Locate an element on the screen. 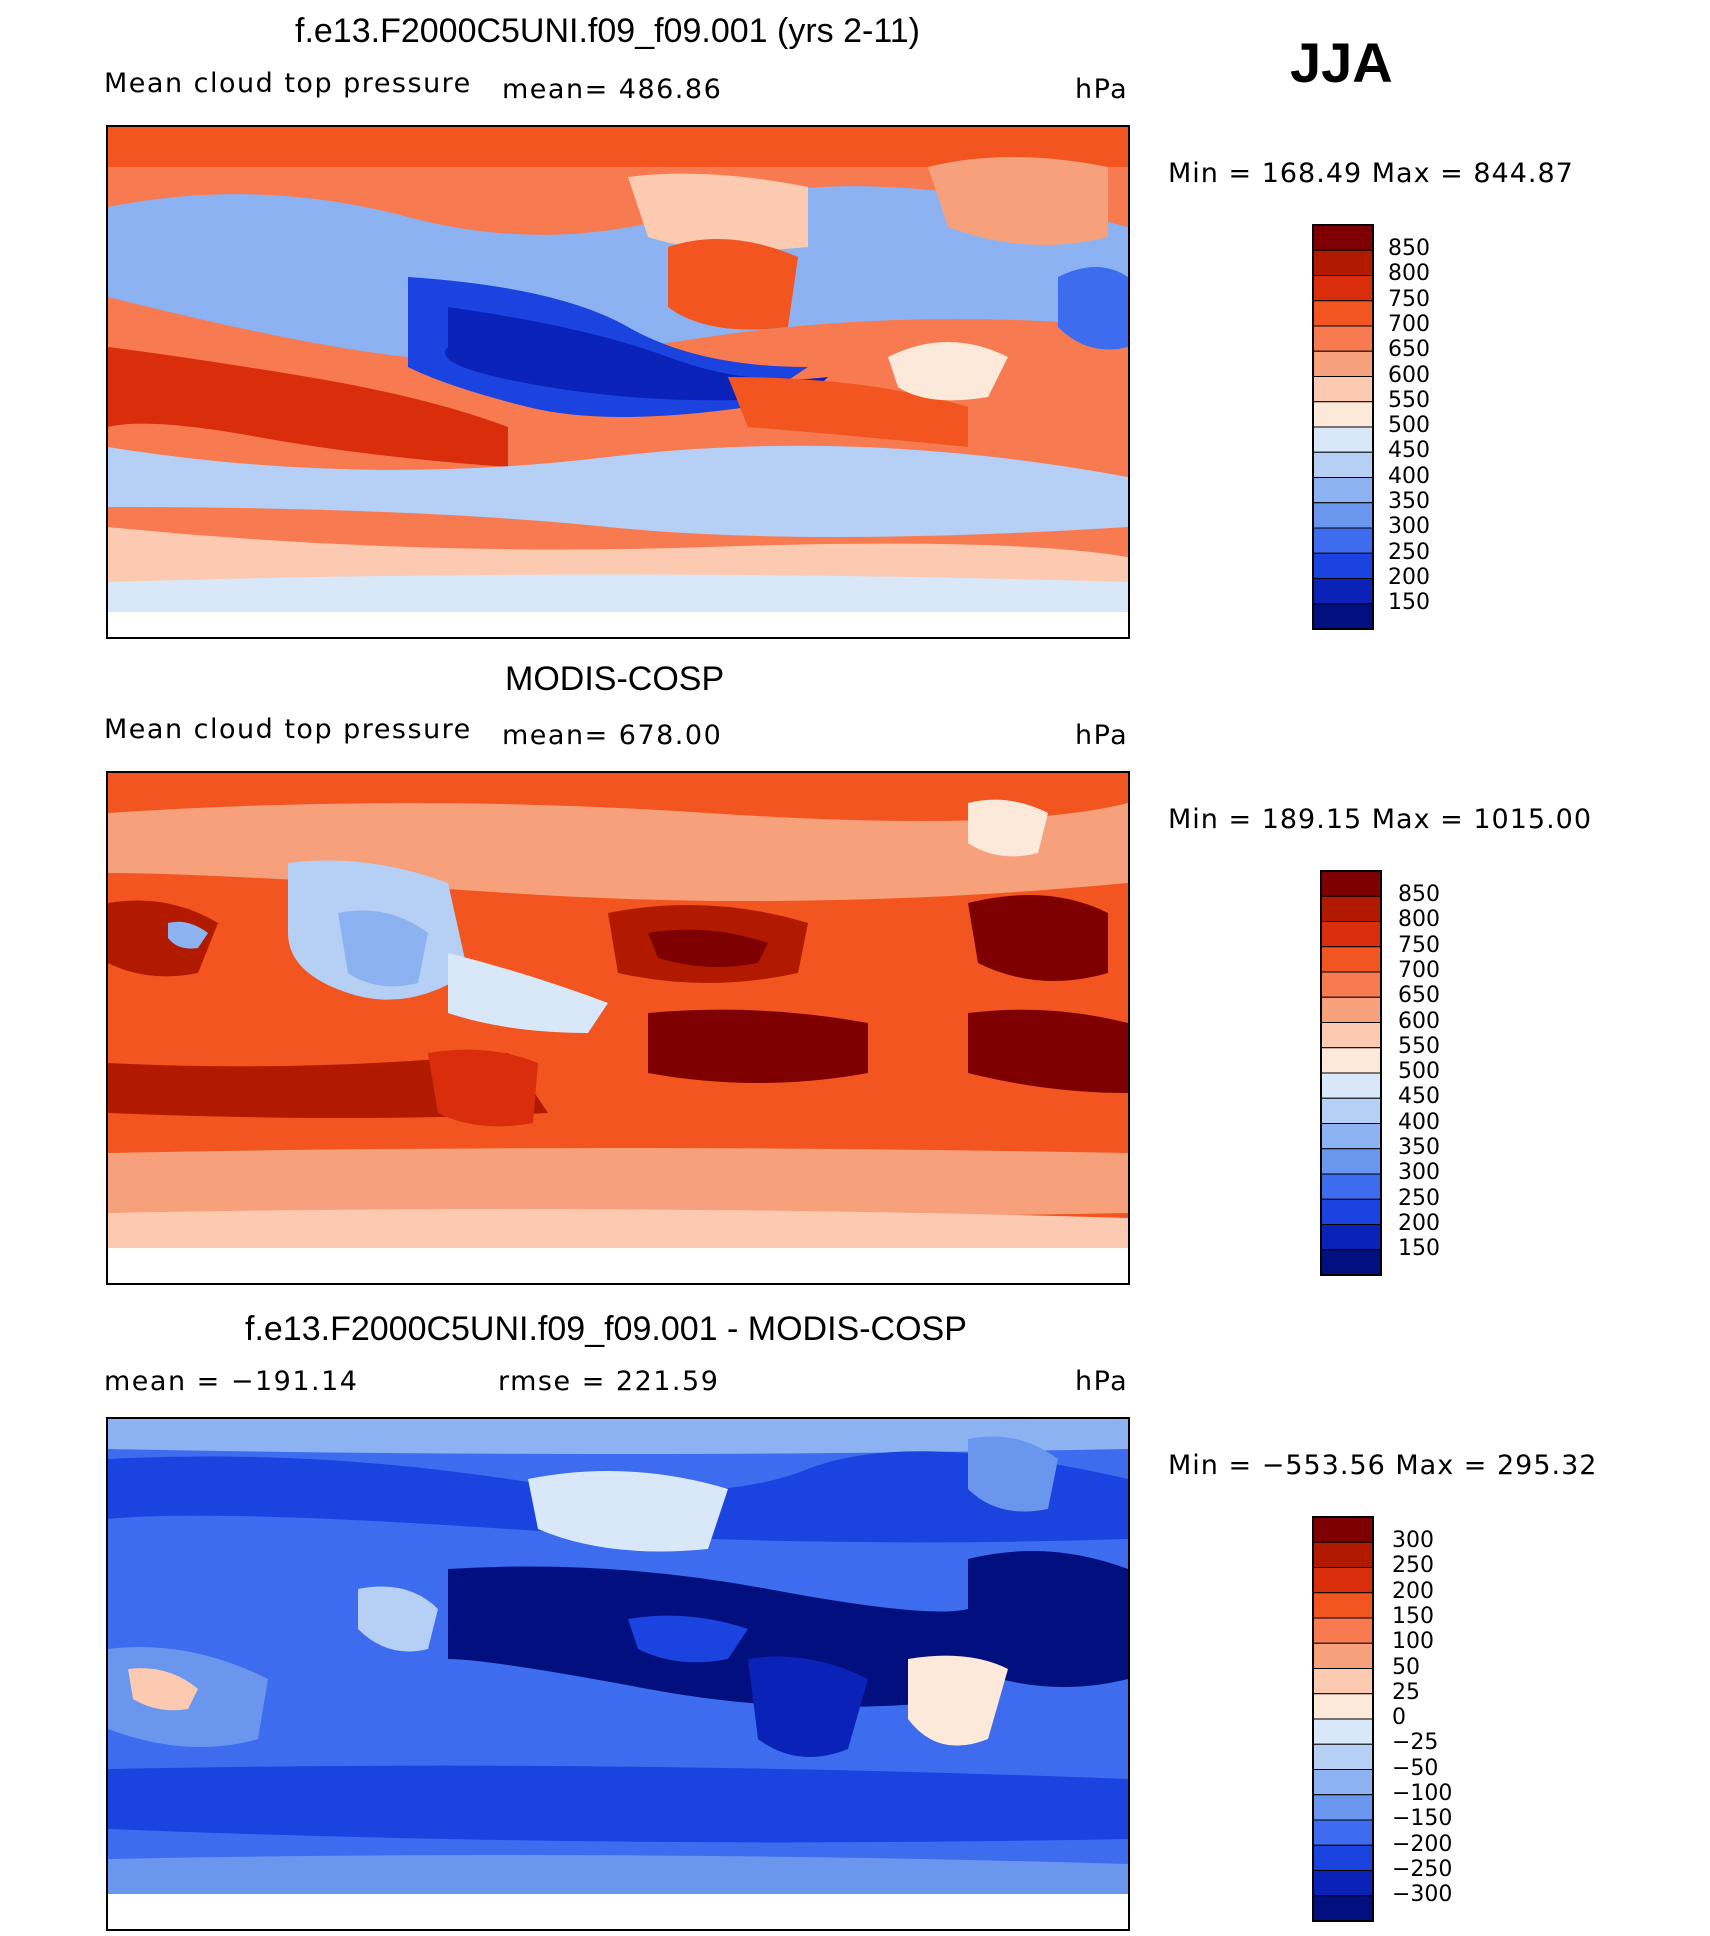  panel-3-minmax: Min = −553.56 Max = 295.32 is located at coordinates (1383, 1465).